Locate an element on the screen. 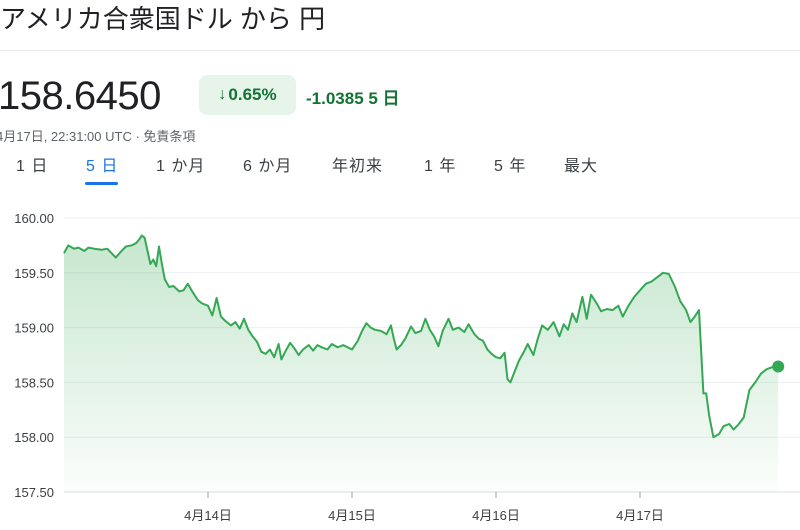 The height and width of the screenshot is (530, 800). y-tick-label: 159.50 is located at coordinates (34, 273).